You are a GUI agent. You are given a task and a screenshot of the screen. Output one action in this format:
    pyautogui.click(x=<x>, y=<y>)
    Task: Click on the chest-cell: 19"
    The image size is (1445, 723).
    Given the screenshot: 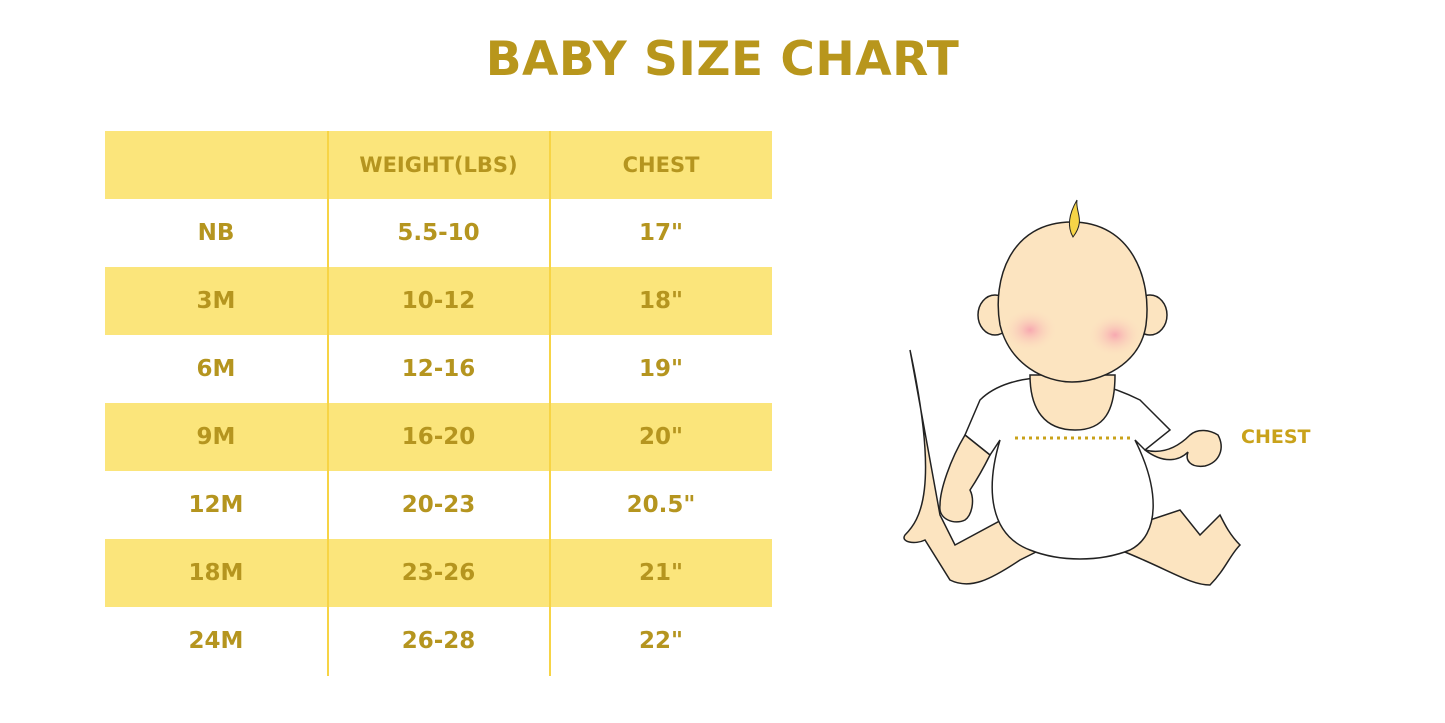 What is the action you would take?
    pyautogui.click(x=661, y=369)
    